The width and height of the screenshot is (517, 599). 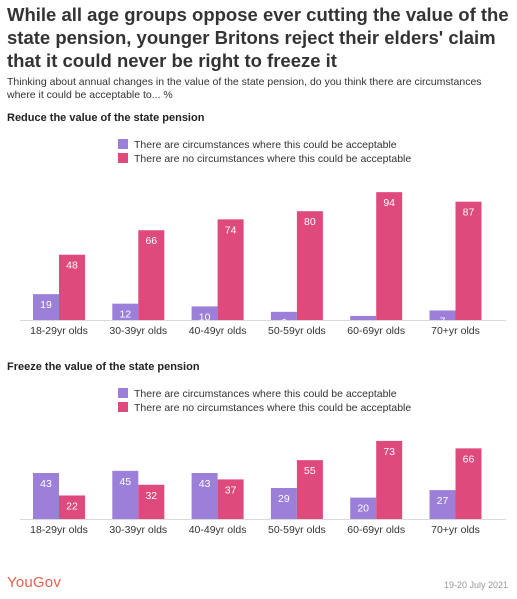 I want to click on data-label: 32, so click(x=151, y=496).